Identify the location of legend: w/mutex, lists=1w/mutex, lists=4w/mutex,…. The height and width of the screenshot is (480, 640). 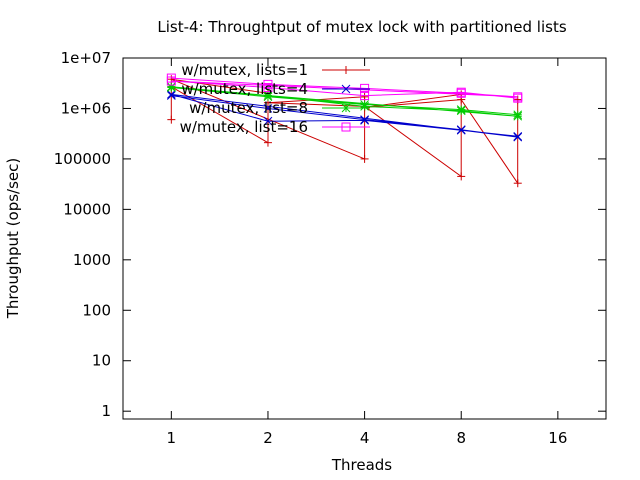
(275, 98).